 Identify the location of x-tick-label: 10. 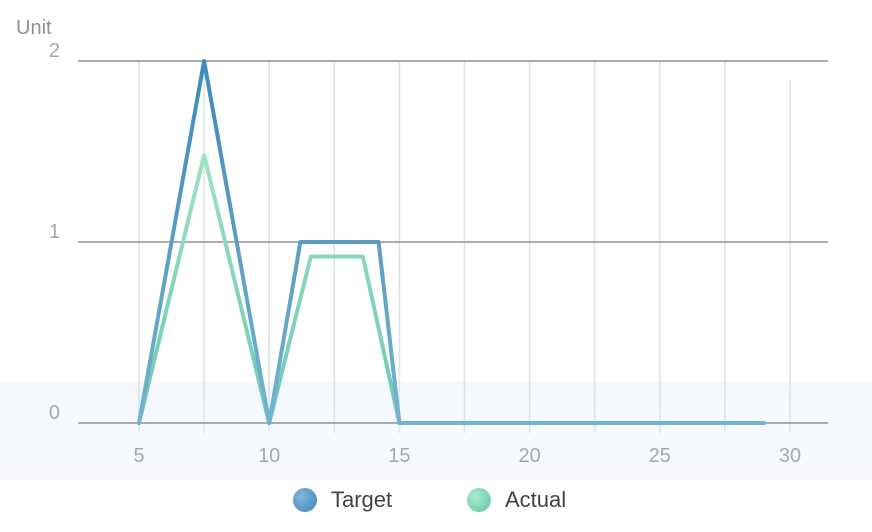
(269, 456).